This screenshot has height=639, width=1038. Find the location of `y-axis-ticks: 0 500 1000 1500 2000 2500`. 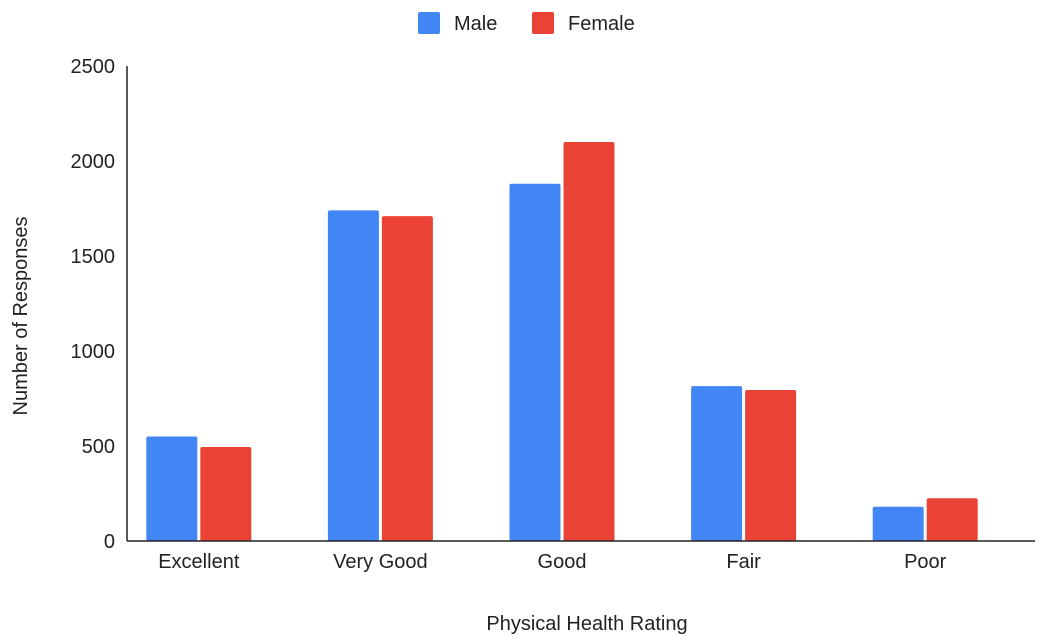

y-axis-ticks: 0 500 1000 1500 2000 2500 is located at coordinates (93, 304).